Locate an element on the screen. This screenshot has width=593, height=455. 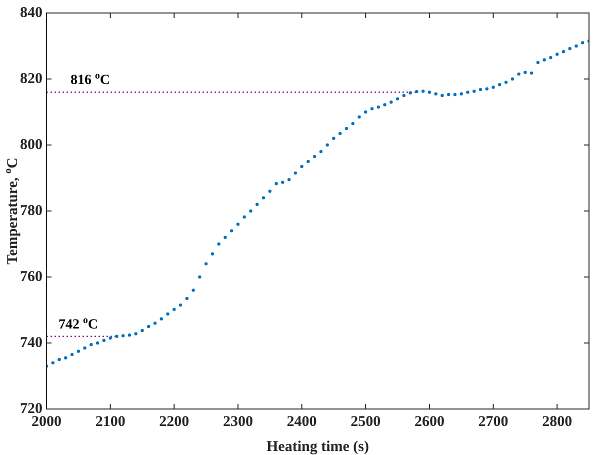
x-axis-title: Heating time (s) is located at coordinates (317, 447).